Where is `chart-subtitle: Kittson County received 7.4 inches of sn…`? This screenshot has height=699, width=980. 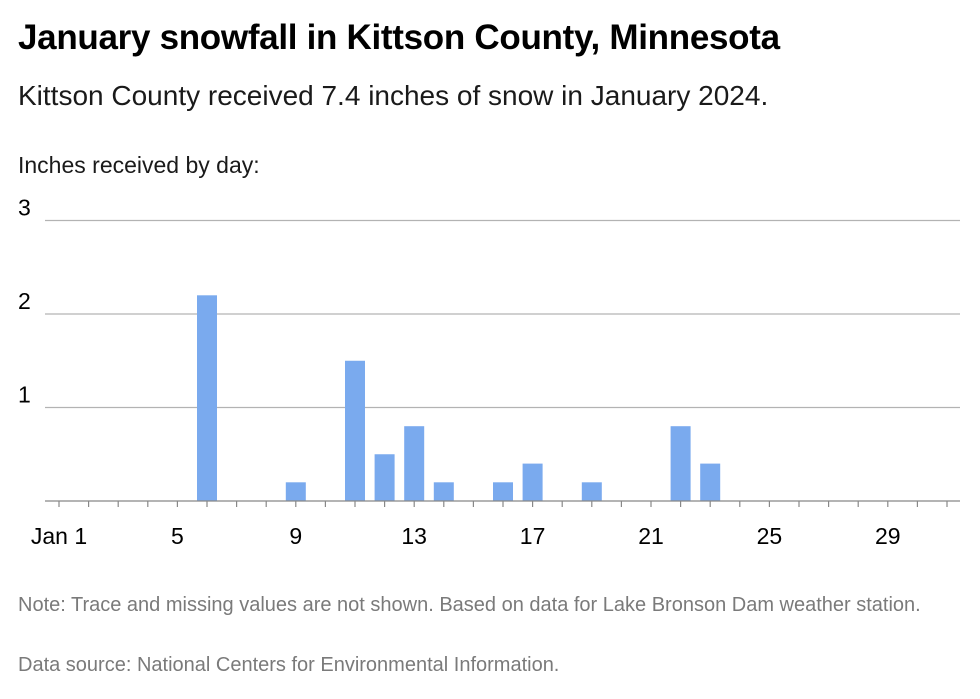 chart-subtitle: Kittson County received 7.4 inches of sn… is located at coordinates (393, 95).